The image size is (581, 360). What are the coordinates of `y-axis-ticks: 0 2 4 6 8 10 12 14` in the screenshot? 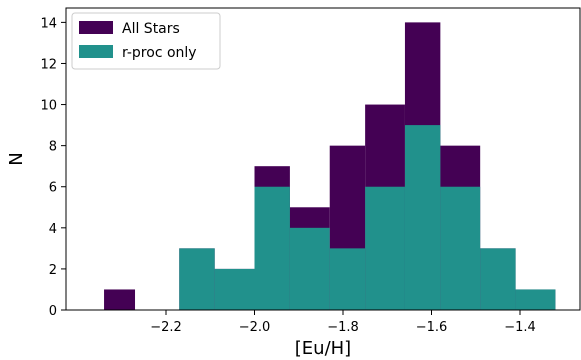 It's located at (53, 167).